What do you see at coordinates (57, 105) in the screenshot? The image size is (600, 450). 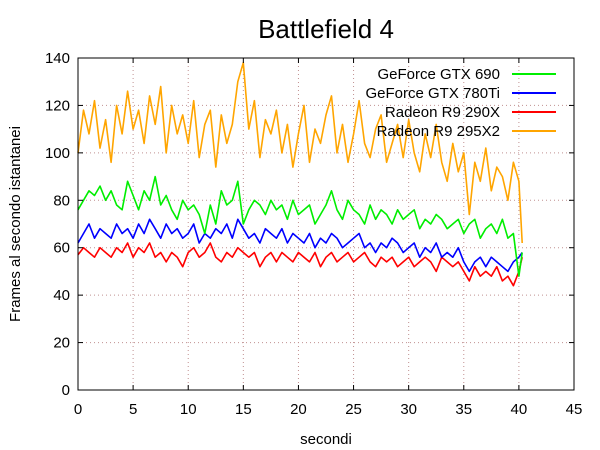 I see `y-tick-label: 120` at bounding box center [57, 105].